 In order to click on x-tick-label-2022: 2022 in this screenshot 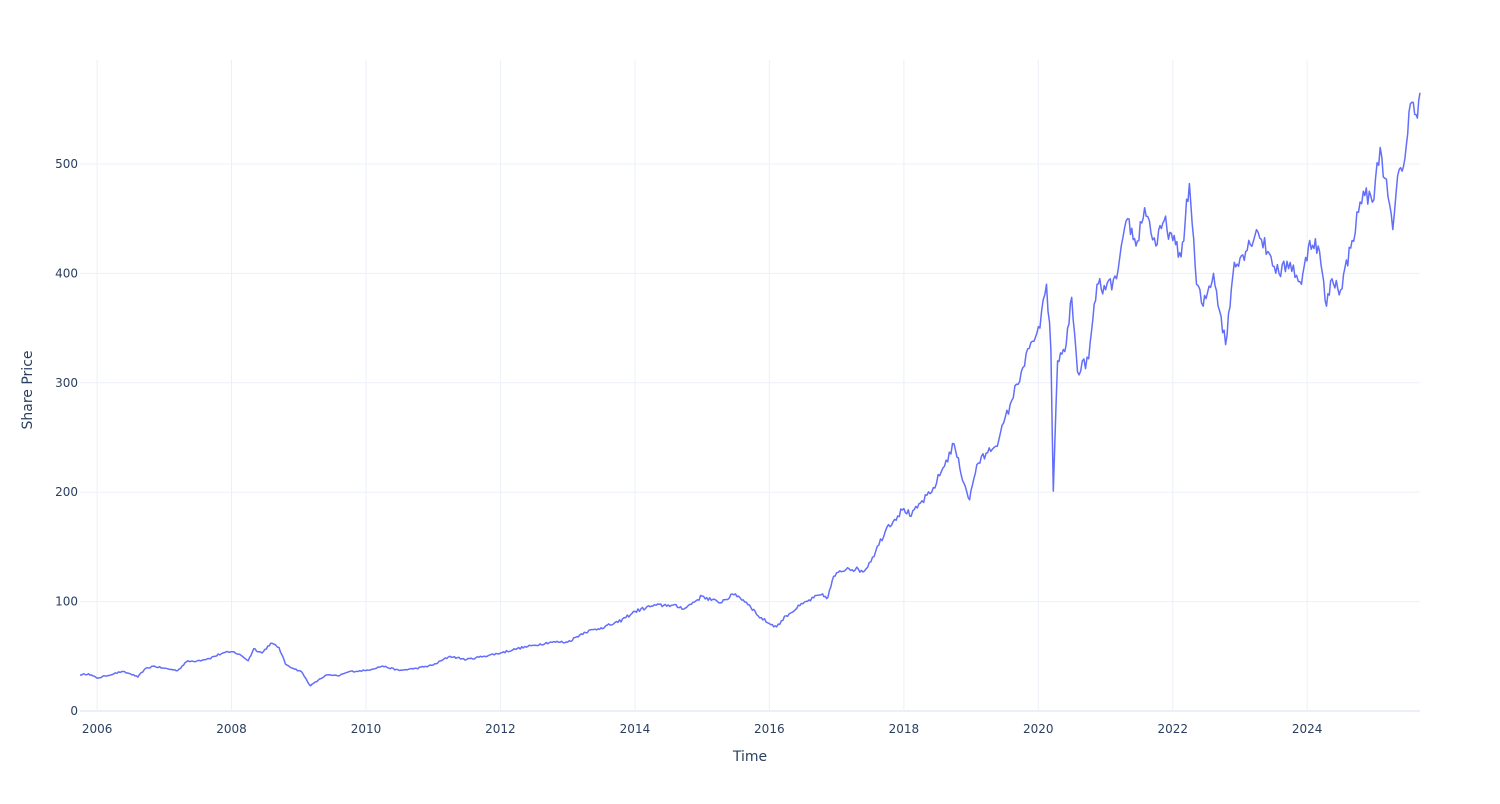, I will do `click(1173, 729)`.